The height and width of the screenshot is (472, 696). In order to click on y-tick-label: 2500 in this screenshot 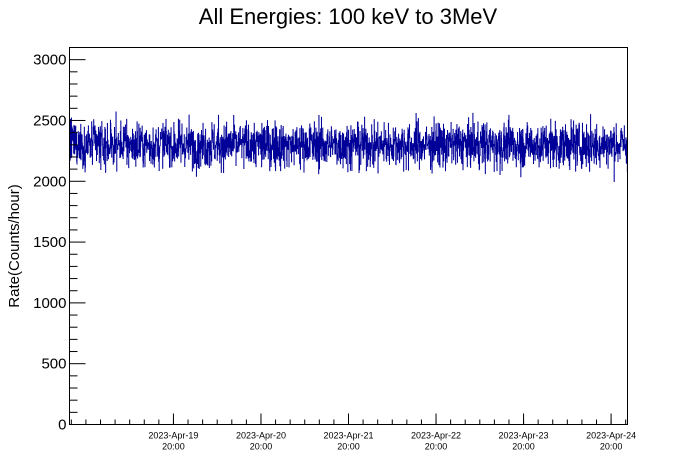, I will do `click(49, 120)`.